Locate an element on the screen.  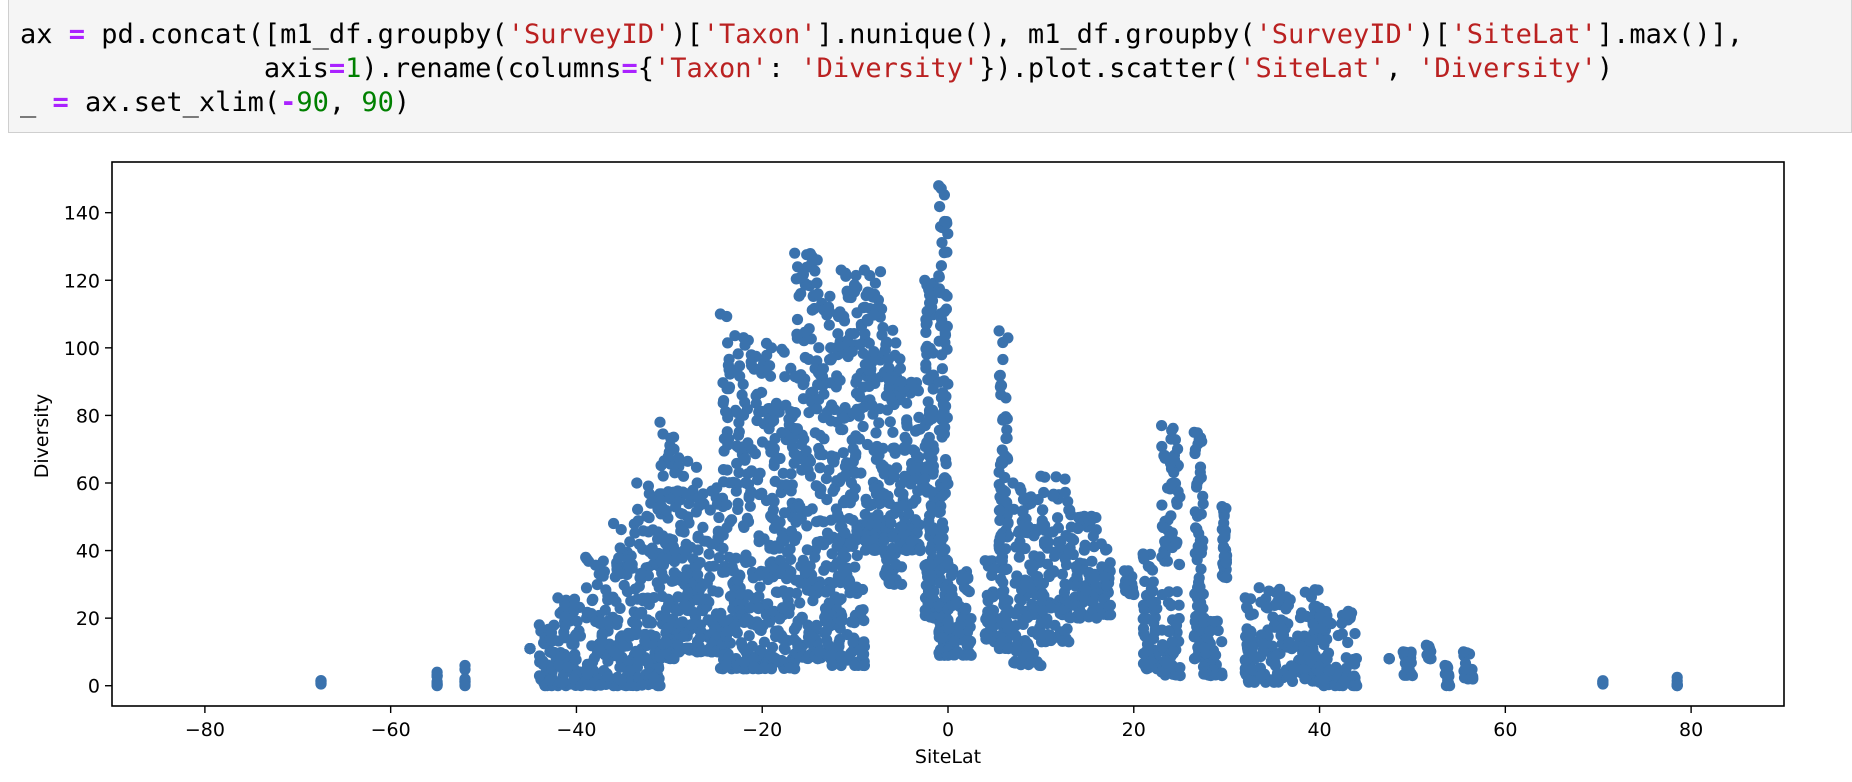
y-axis: 0 20 40 60 80 100 120 140 is located at coordinates (88, 450).